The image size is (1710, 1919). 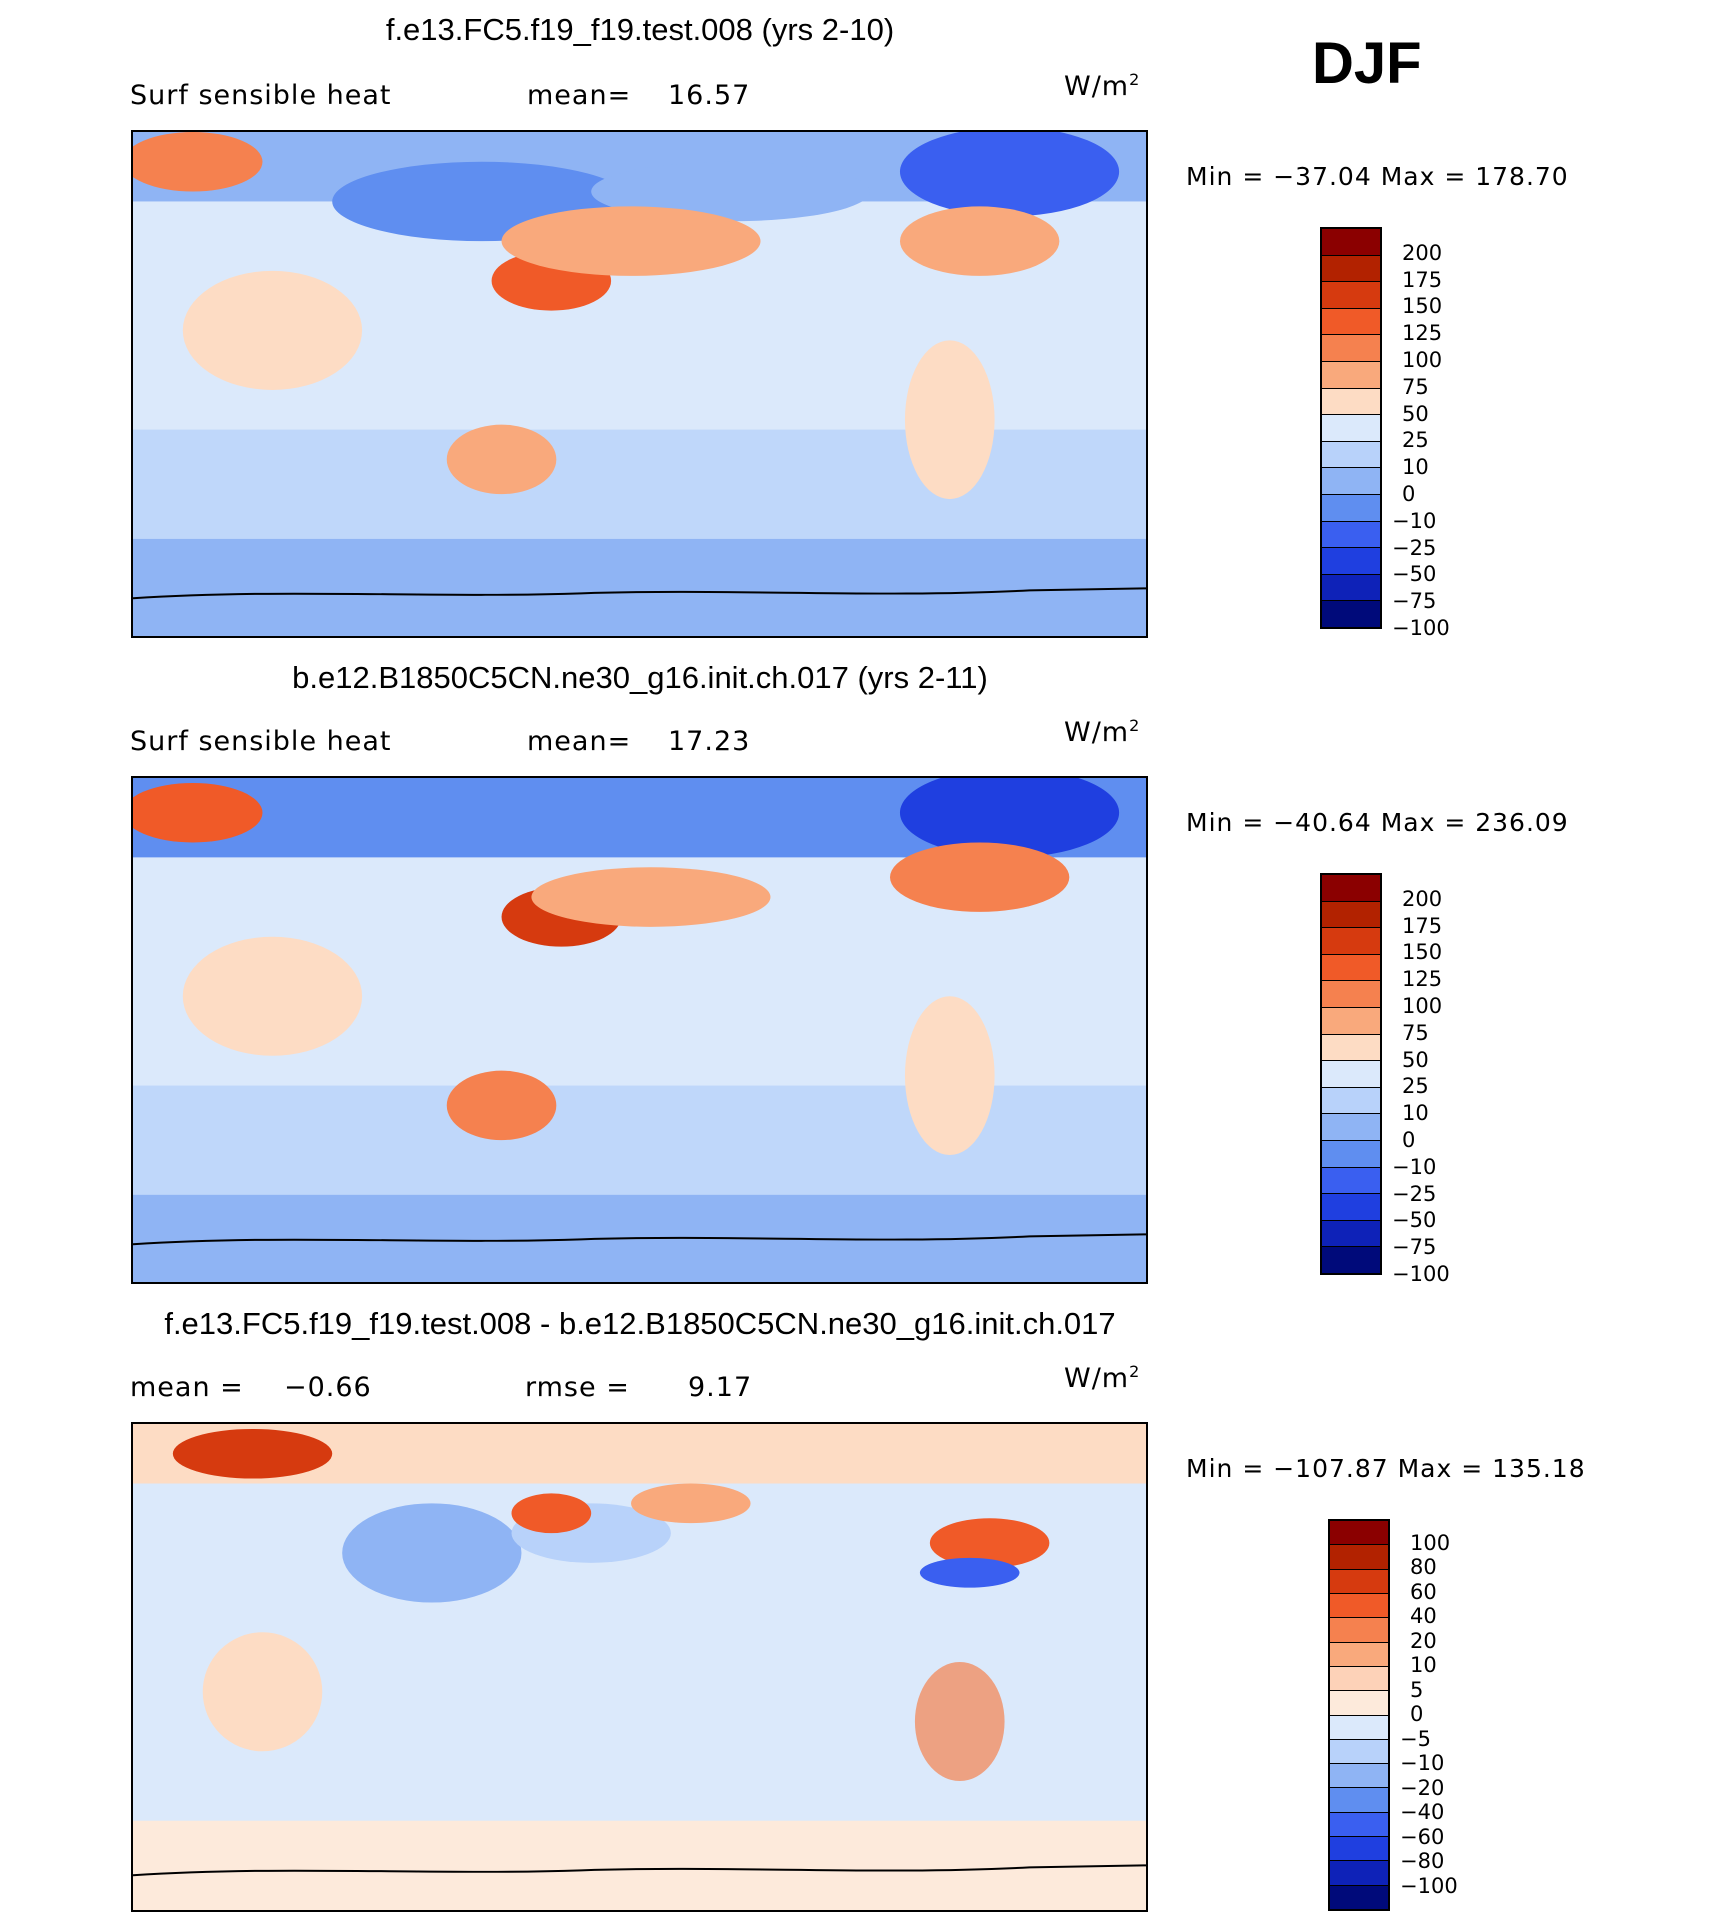 What do you see at coordinates (1422, 1787) in the screenshot?
I see `colorbar-tick-label: −20` at bounding box center [1422, 1787].